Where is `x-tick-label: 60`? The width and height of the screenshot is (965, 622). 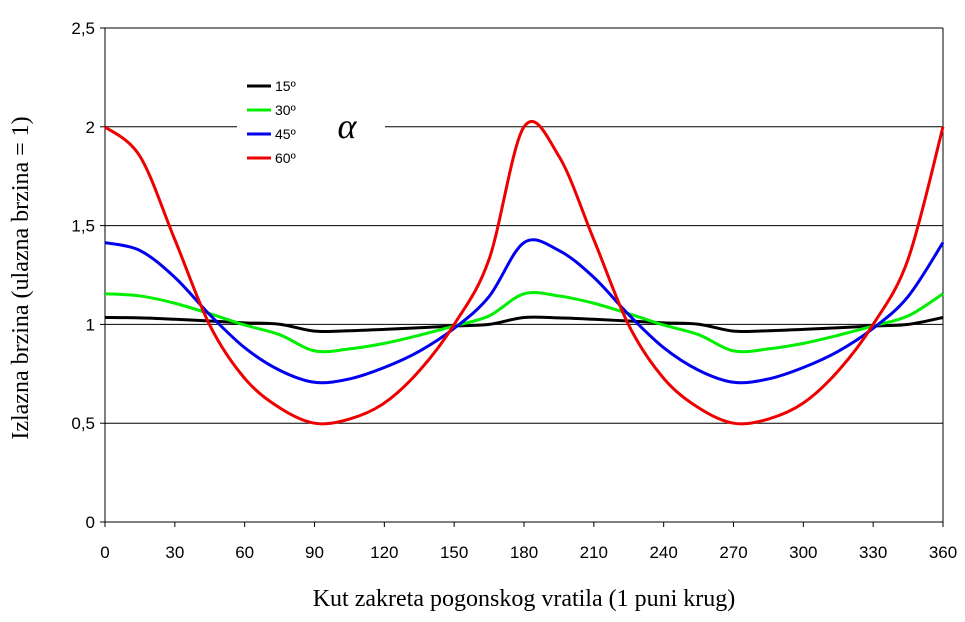
x-tick-label: 60 is located at coordinates (244, 552).